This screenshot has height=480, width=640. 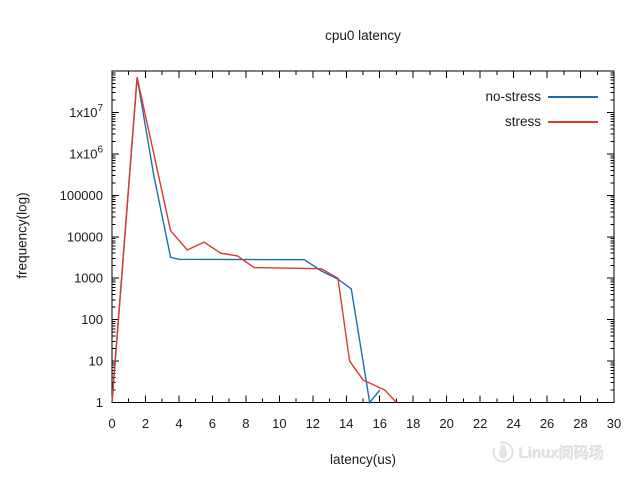 I want to click on svg-text: 8, so click(x=245, y=423).